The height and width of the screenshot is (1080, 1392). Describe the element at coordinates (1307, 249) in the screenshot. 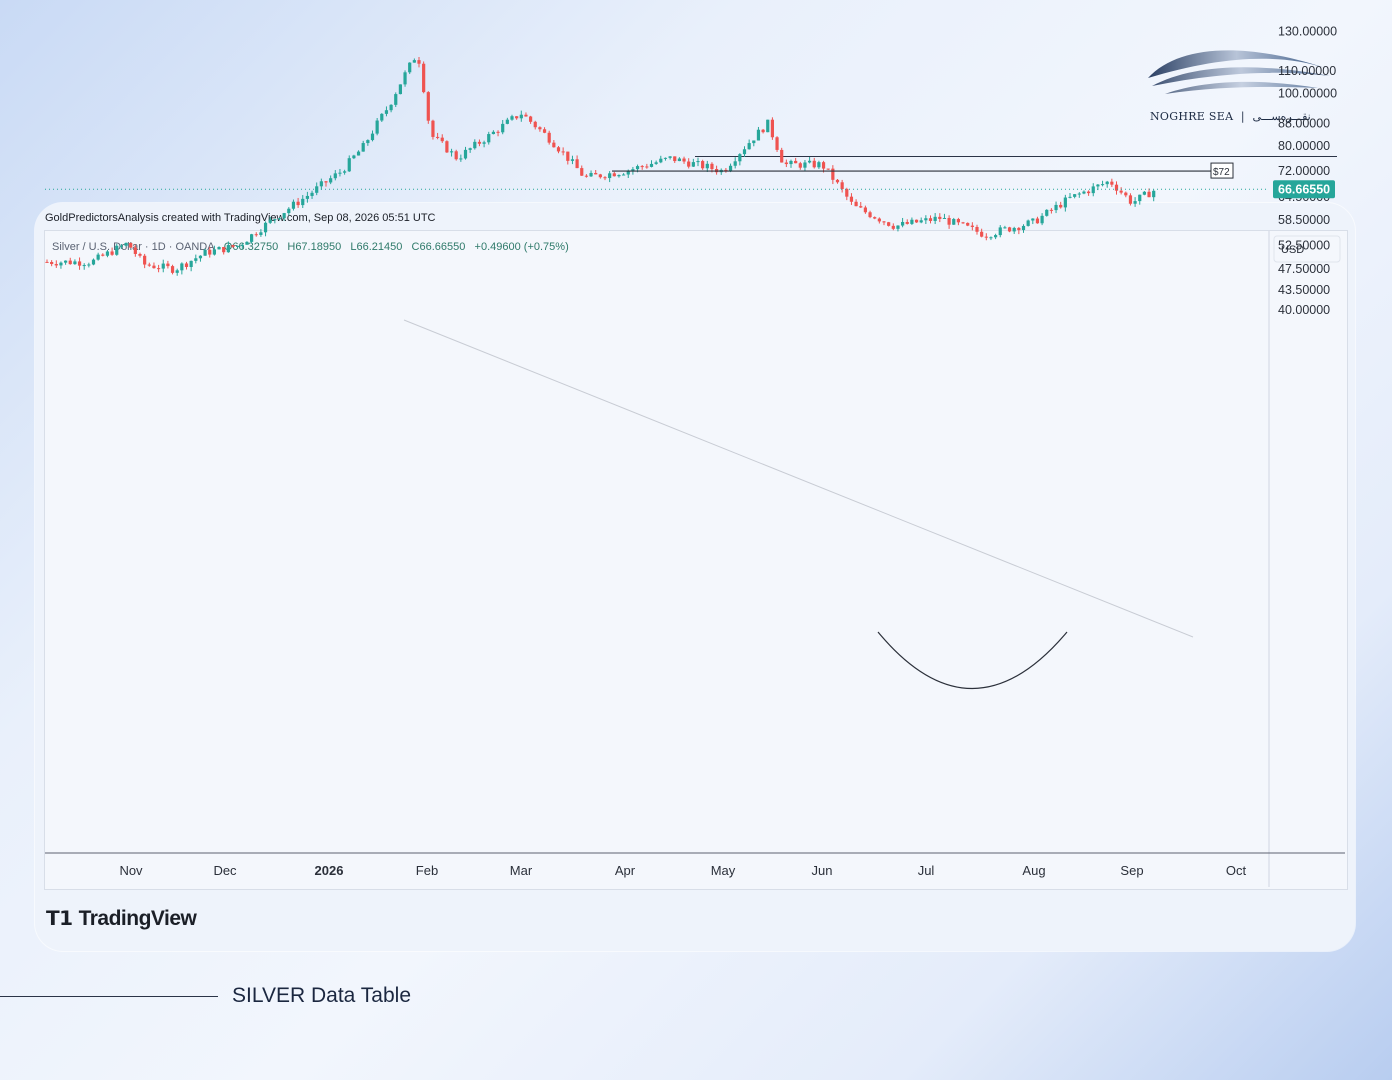

I see `currency-box` at that location.